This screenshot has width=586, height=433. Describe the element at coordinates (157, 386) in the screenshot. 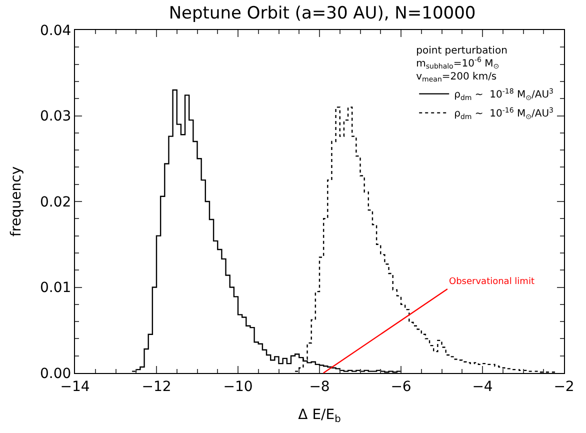

I see `x-tick-label: −12` at that location.